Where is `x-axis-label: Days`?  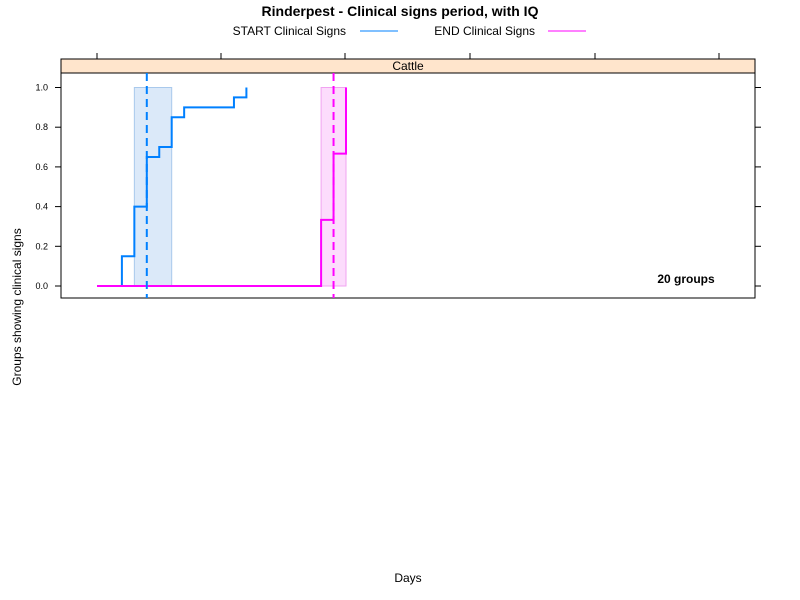 x-axis-label: Days is located at coordinates (407, 578).